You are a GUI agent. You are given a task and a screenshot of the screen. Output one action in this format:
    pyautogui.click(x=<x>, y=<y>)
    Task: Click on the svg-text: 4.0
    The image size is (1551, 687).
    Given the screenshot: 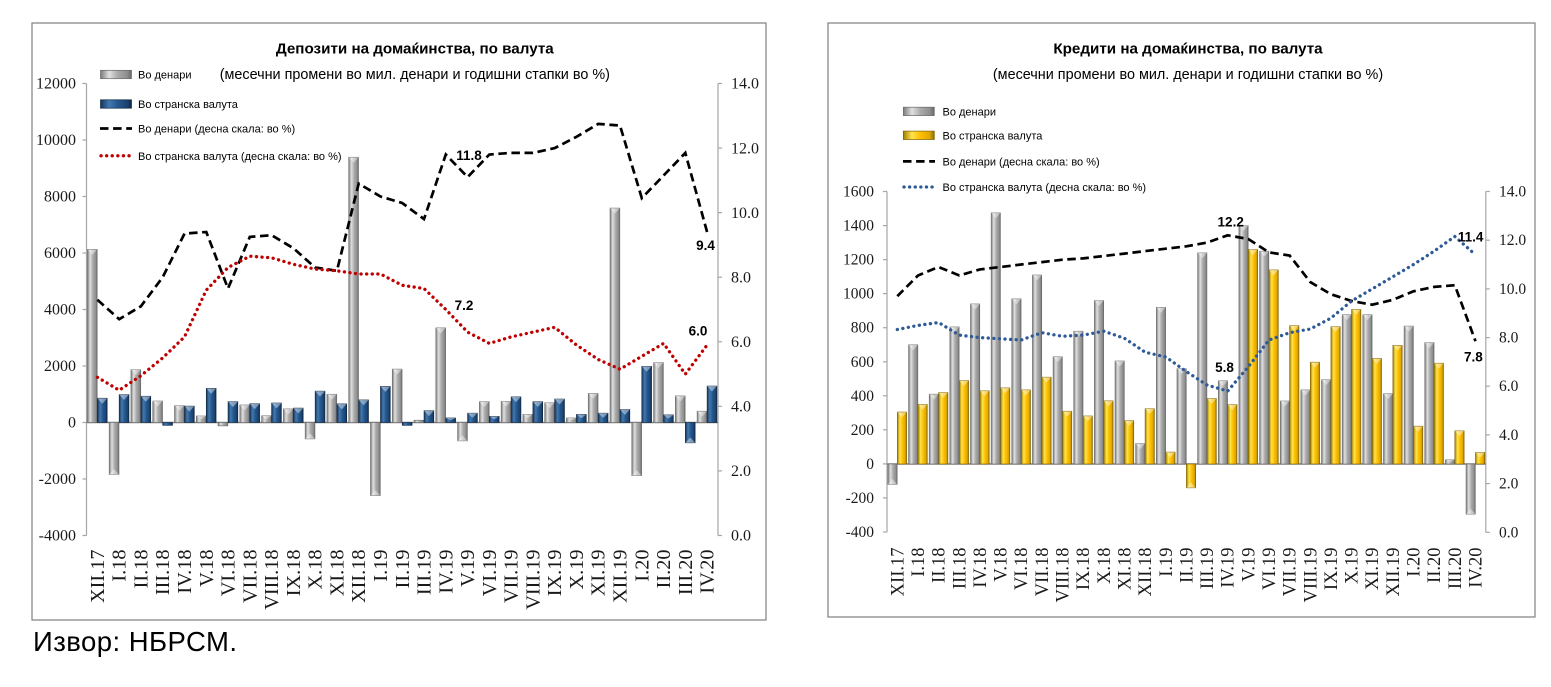 What is the action you would take?
    pyautogui.click(x=1509, y=435)
    